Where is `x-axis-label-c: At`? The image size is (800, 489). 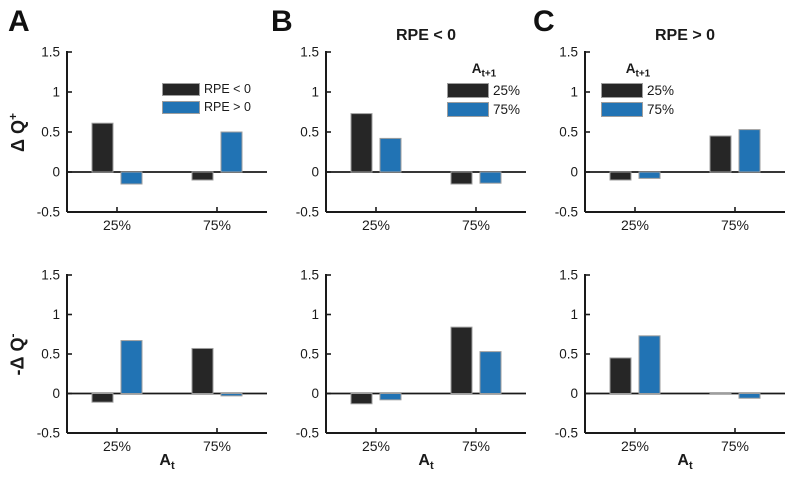
x-axis-label-c: At is located at coordinates (685, 462).